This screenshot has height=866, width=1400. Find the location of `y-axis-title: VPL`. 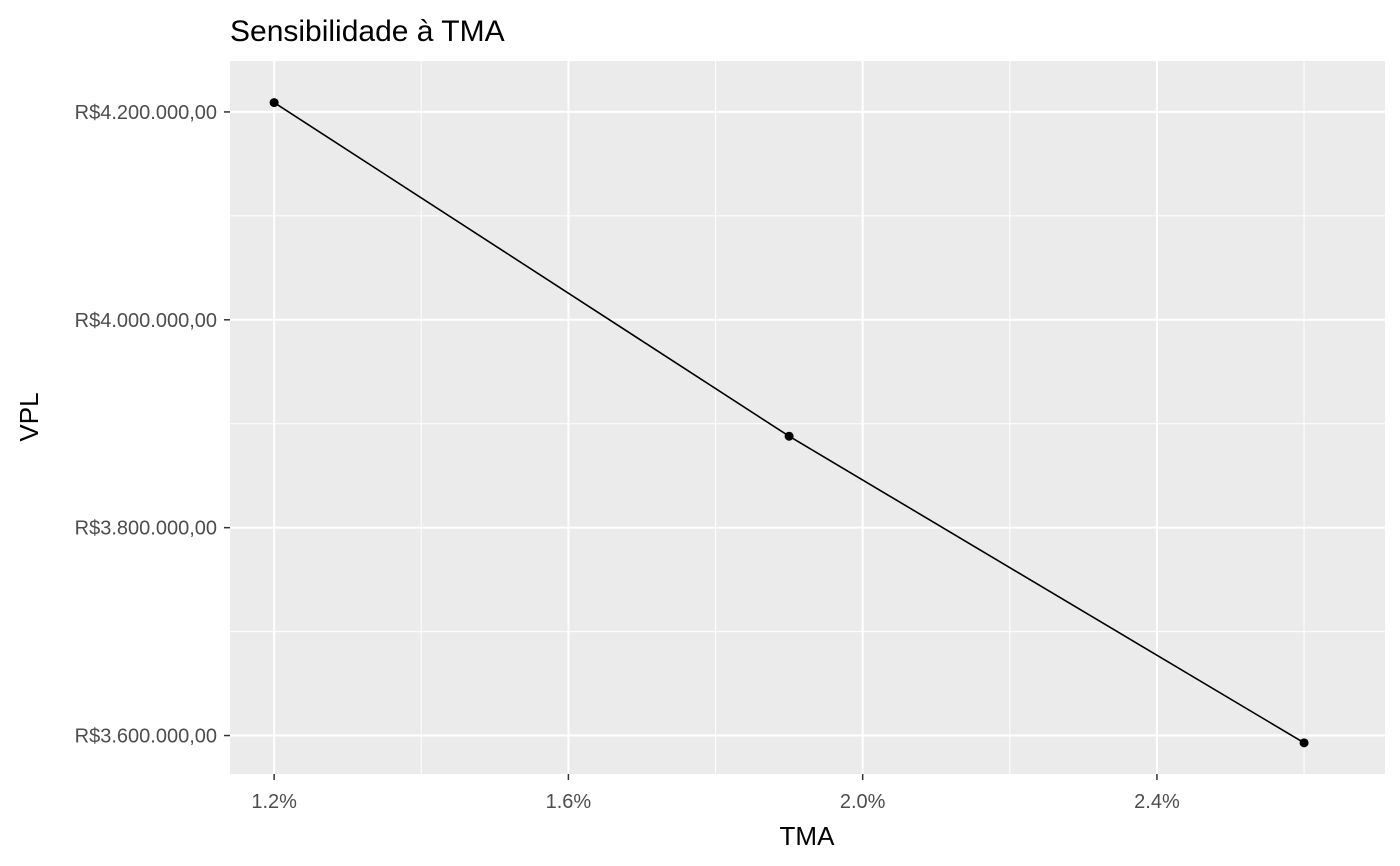

y-axis-title: VPL is located at coordinates (29, 416).